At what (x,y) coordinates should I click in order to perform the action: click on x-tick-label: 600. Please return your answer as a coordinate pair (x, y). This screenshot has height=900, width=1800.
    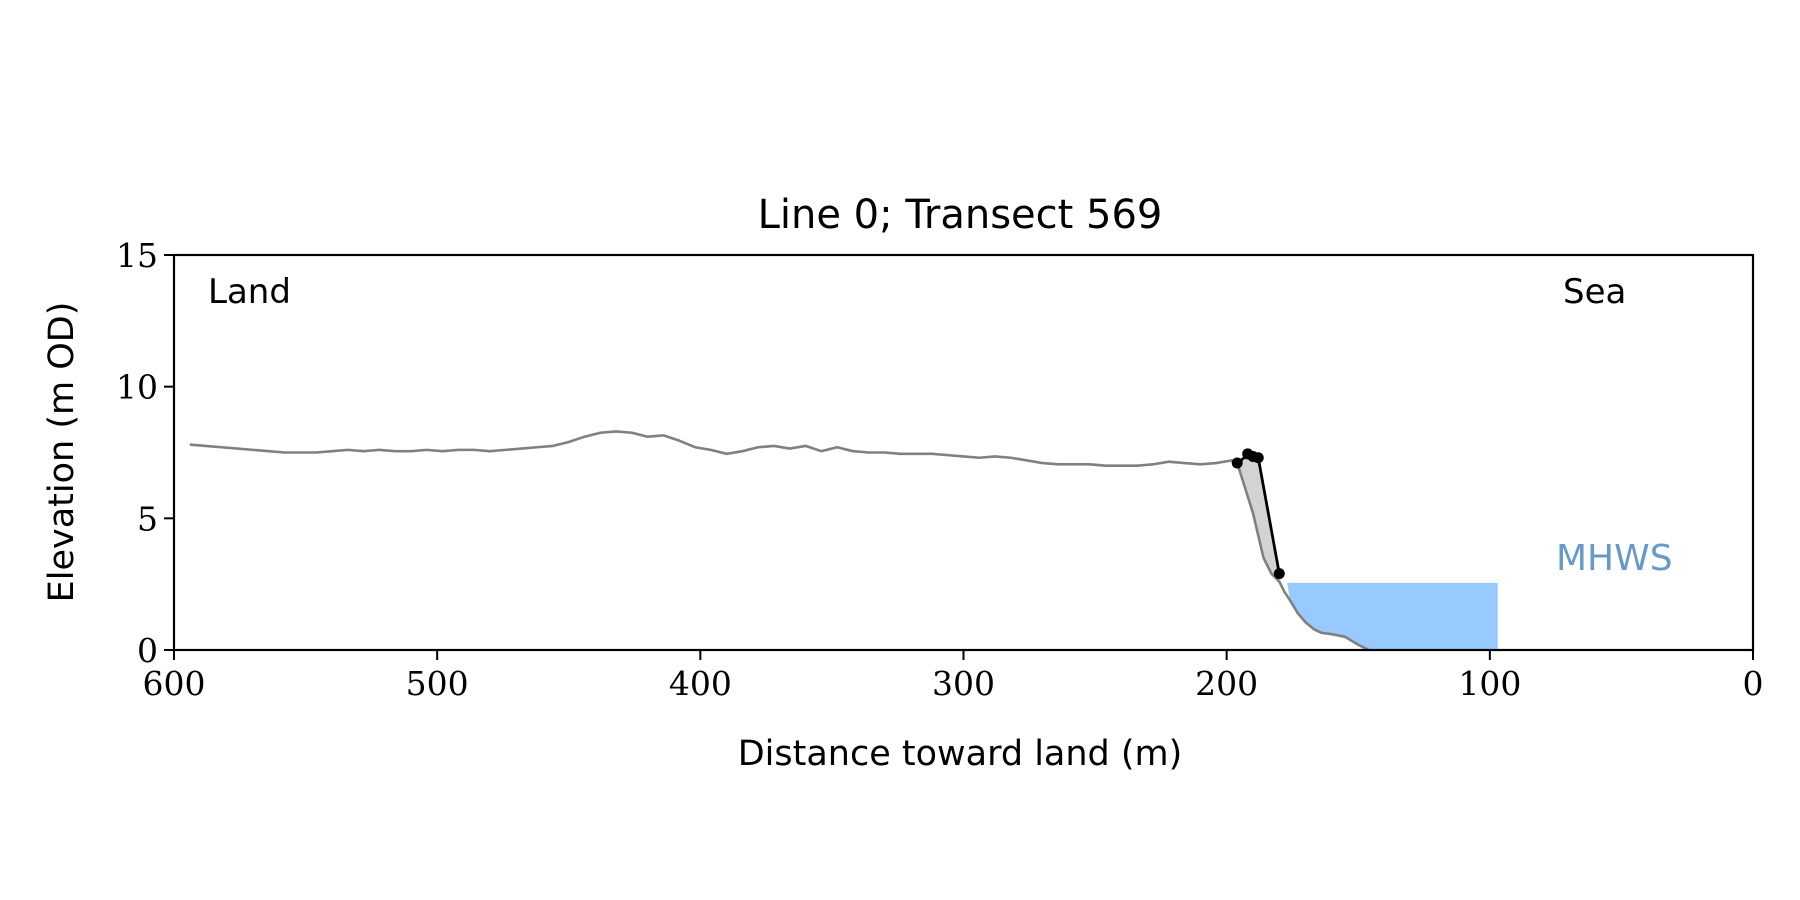
    Looking at the image, I should click on (174, 683).